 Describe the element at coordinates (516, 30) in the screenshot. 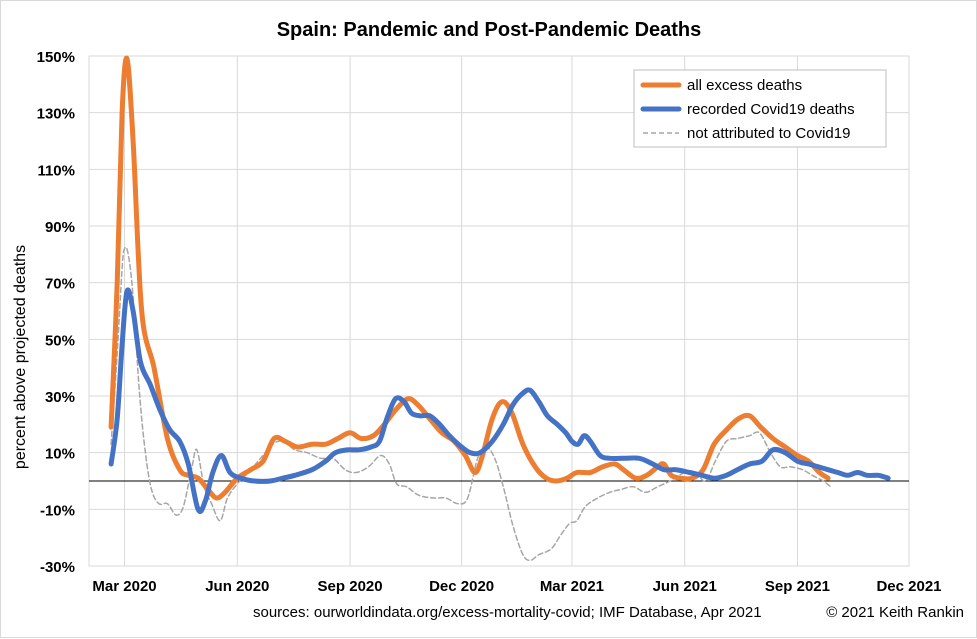

I see `chart-title-rest: : Pandemic and Post-Pandemic Deaths` at that location.